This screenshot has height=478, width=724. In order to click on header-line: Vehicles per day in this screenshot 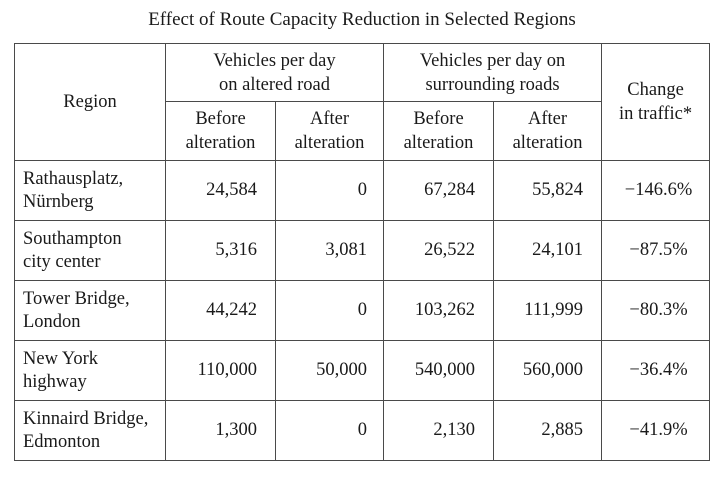, I will do `click(274, 60)`.